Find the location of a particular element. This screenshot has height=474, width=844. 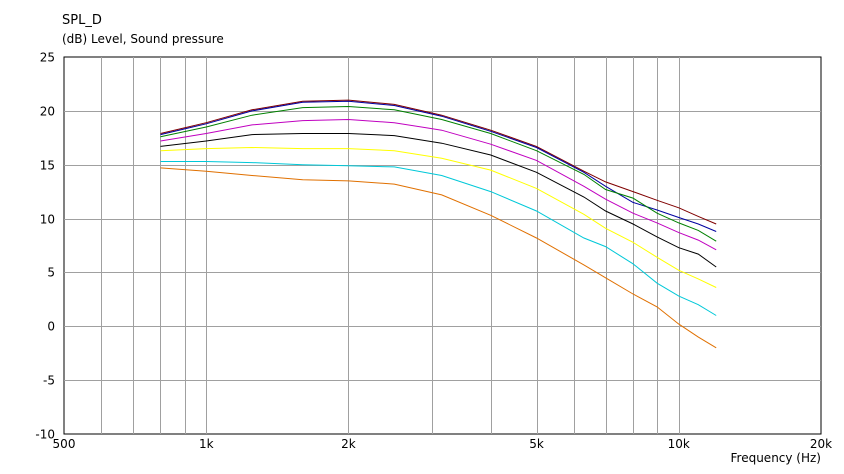

x-axis-label: Frequency (Hz) is located at coordinates (776, 458).